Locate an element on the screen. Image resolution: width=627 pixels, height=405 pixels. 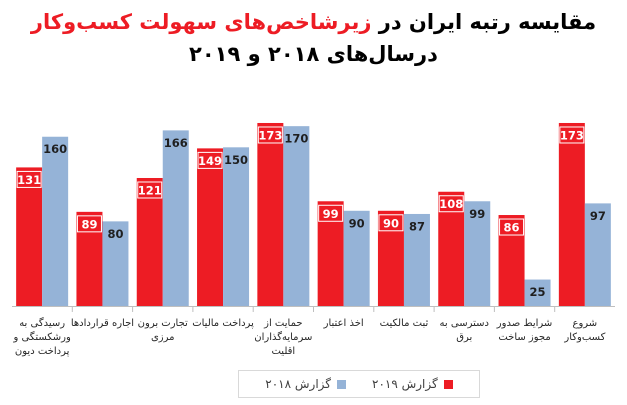
legend-label-2019: گزارش ۲۰۱۹ is located at coordinates (405, 384).